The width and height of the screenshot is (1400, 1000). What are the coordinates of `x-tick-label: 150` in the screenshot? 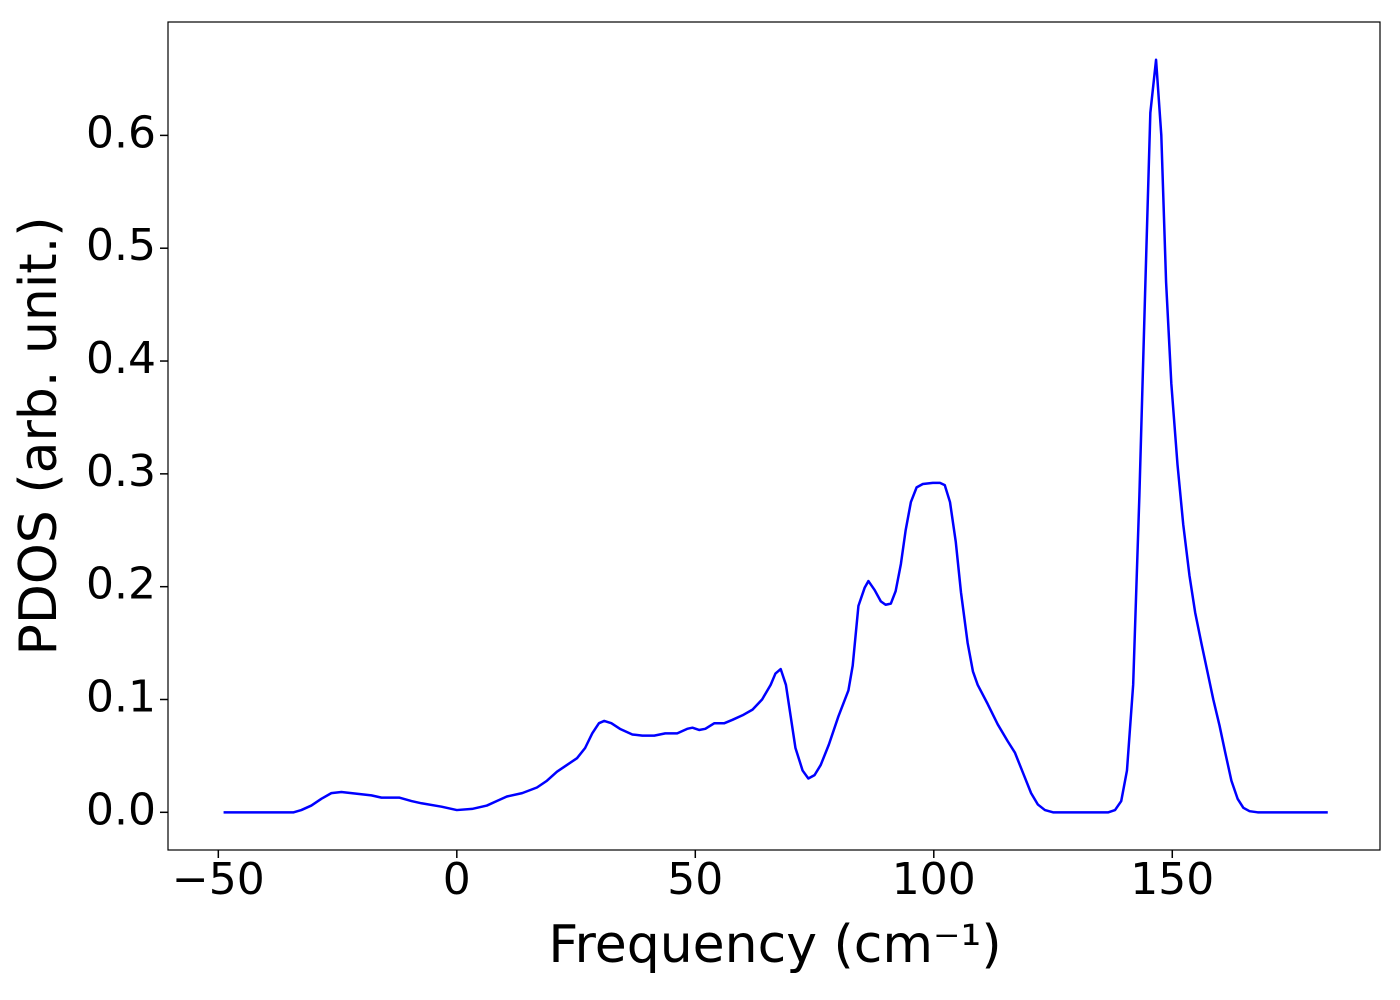 It's located at (1172, 879).